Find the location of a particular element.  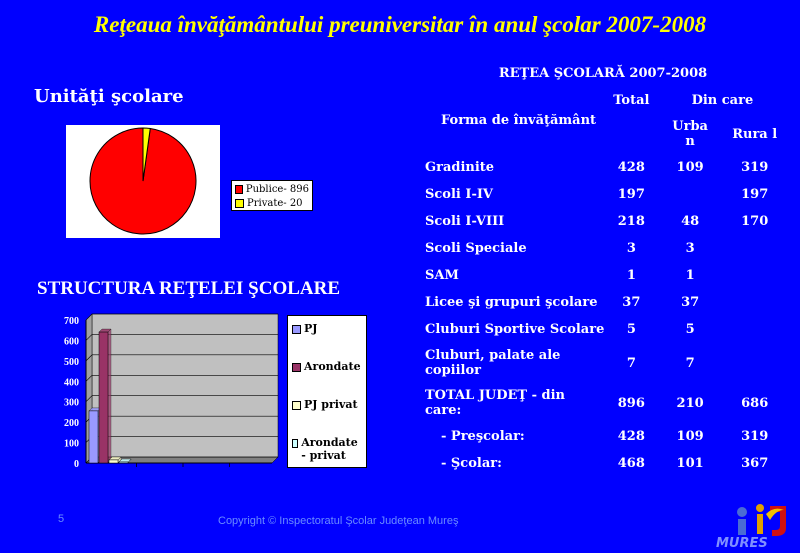

bar-arondate-privat is located at coordinates (123, 462).